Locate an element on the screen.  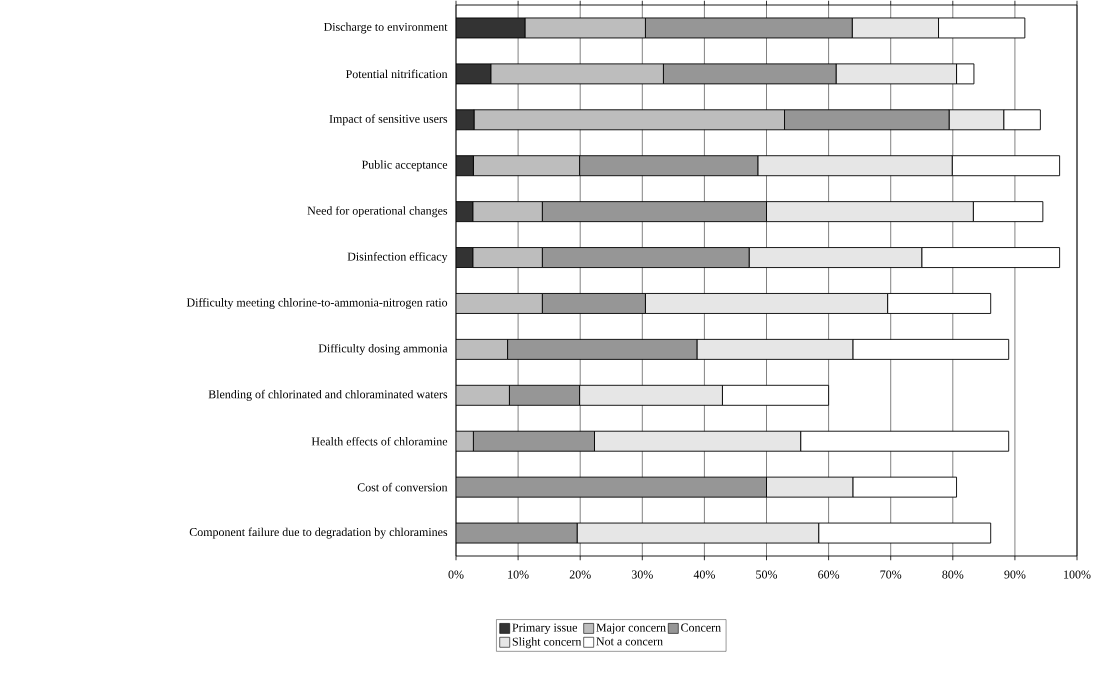
legend-label: Not a concern is located at coordinates (629, 641).